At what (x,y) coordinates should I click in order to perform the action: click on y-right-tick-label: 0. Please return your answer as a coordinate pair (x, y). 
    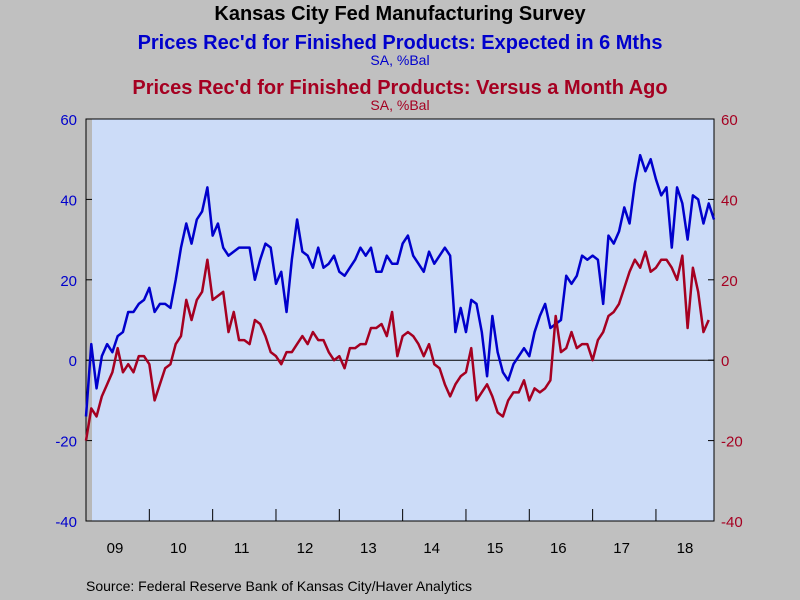
    Looking at the image, I should click on (725, 361).